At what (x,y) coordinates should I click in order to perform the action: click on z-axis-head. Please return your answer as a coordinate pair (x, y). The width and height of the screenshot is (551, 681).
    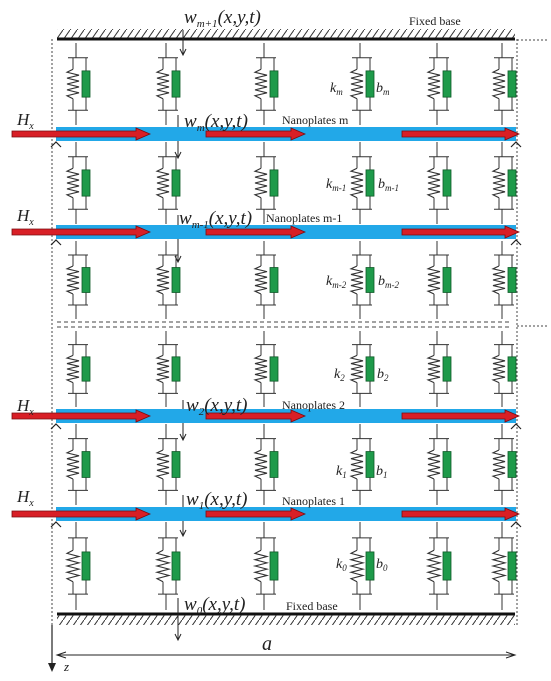
    Looking at the image, I should click on (52, 667).